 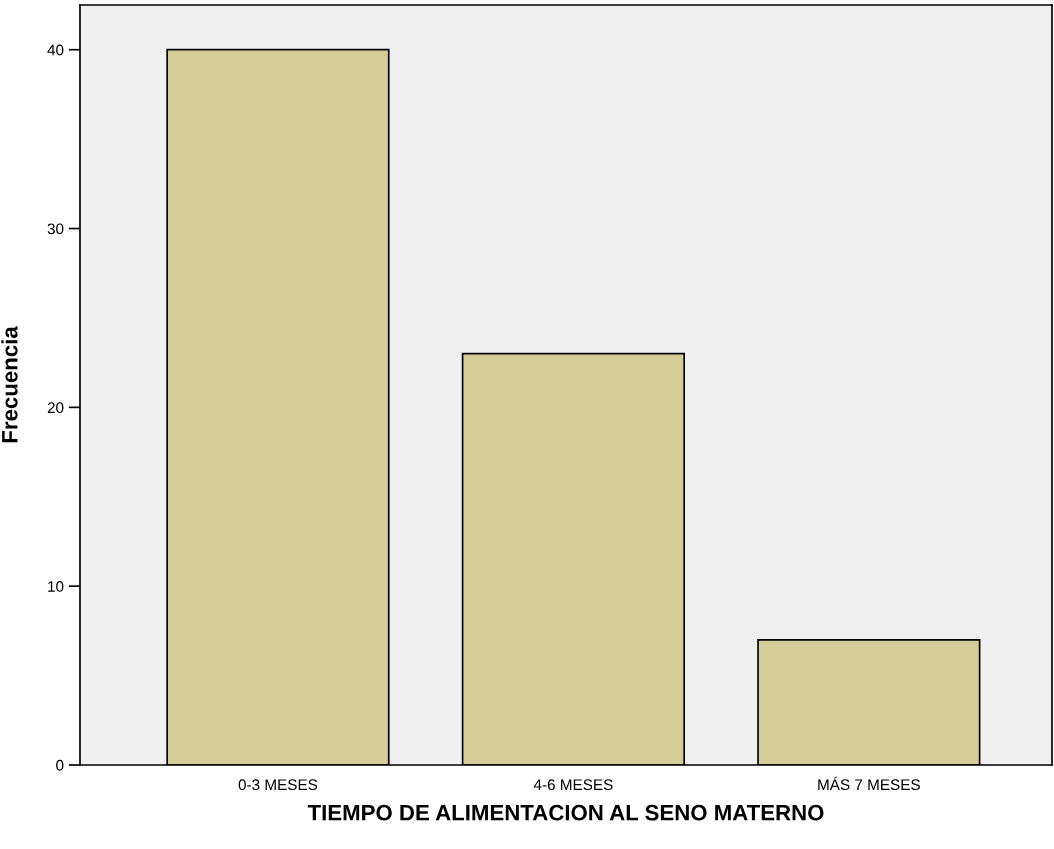 I want to click on y-tick-label: 40, so click(x=55, y=50).